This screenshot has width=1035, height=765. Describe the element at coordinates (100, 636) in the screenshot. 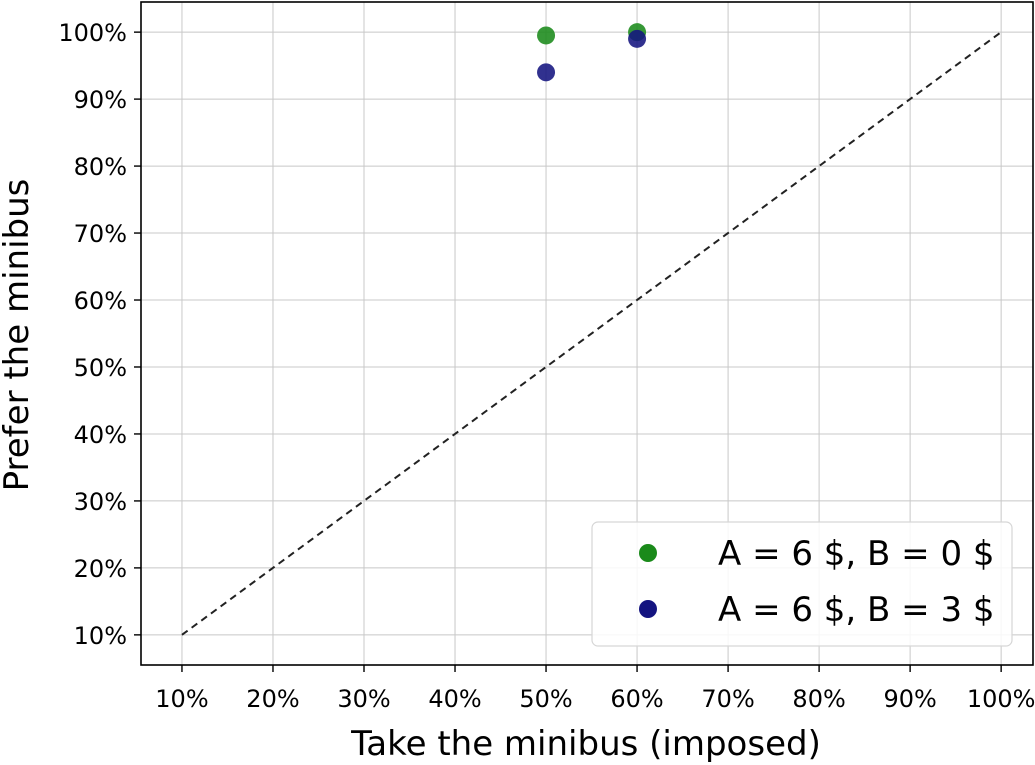

I see `y-tick-label: 10%` at that location.